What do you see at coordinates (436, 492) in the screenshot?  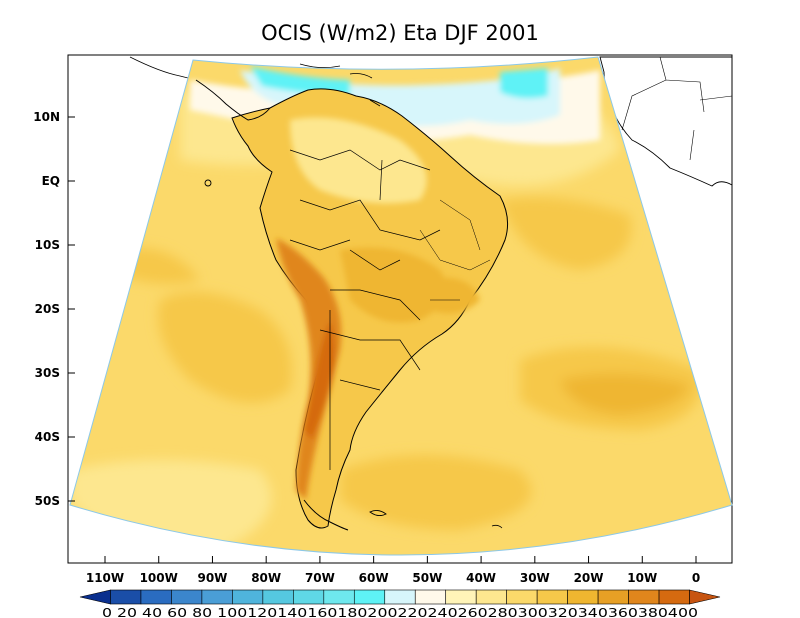 I see `southern-atlantic-band` at bounding box center [436, 492].